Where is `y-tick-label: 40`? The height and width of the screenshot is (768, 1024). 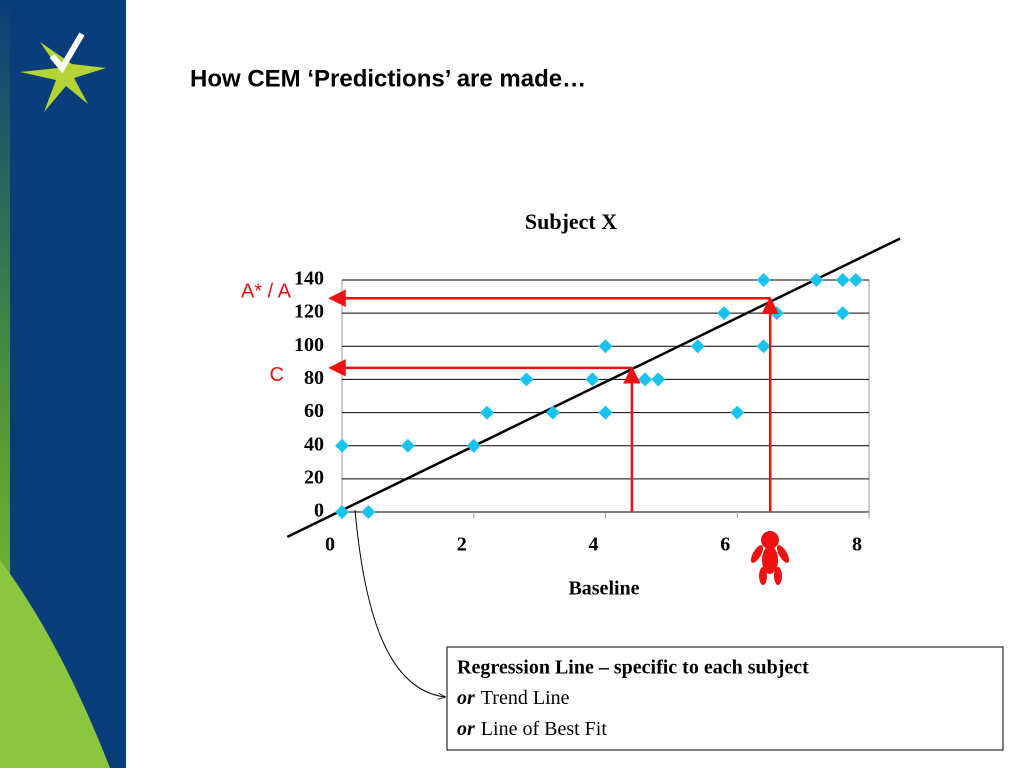 y-tick-label: 40 is located at coordinates (314, 444).